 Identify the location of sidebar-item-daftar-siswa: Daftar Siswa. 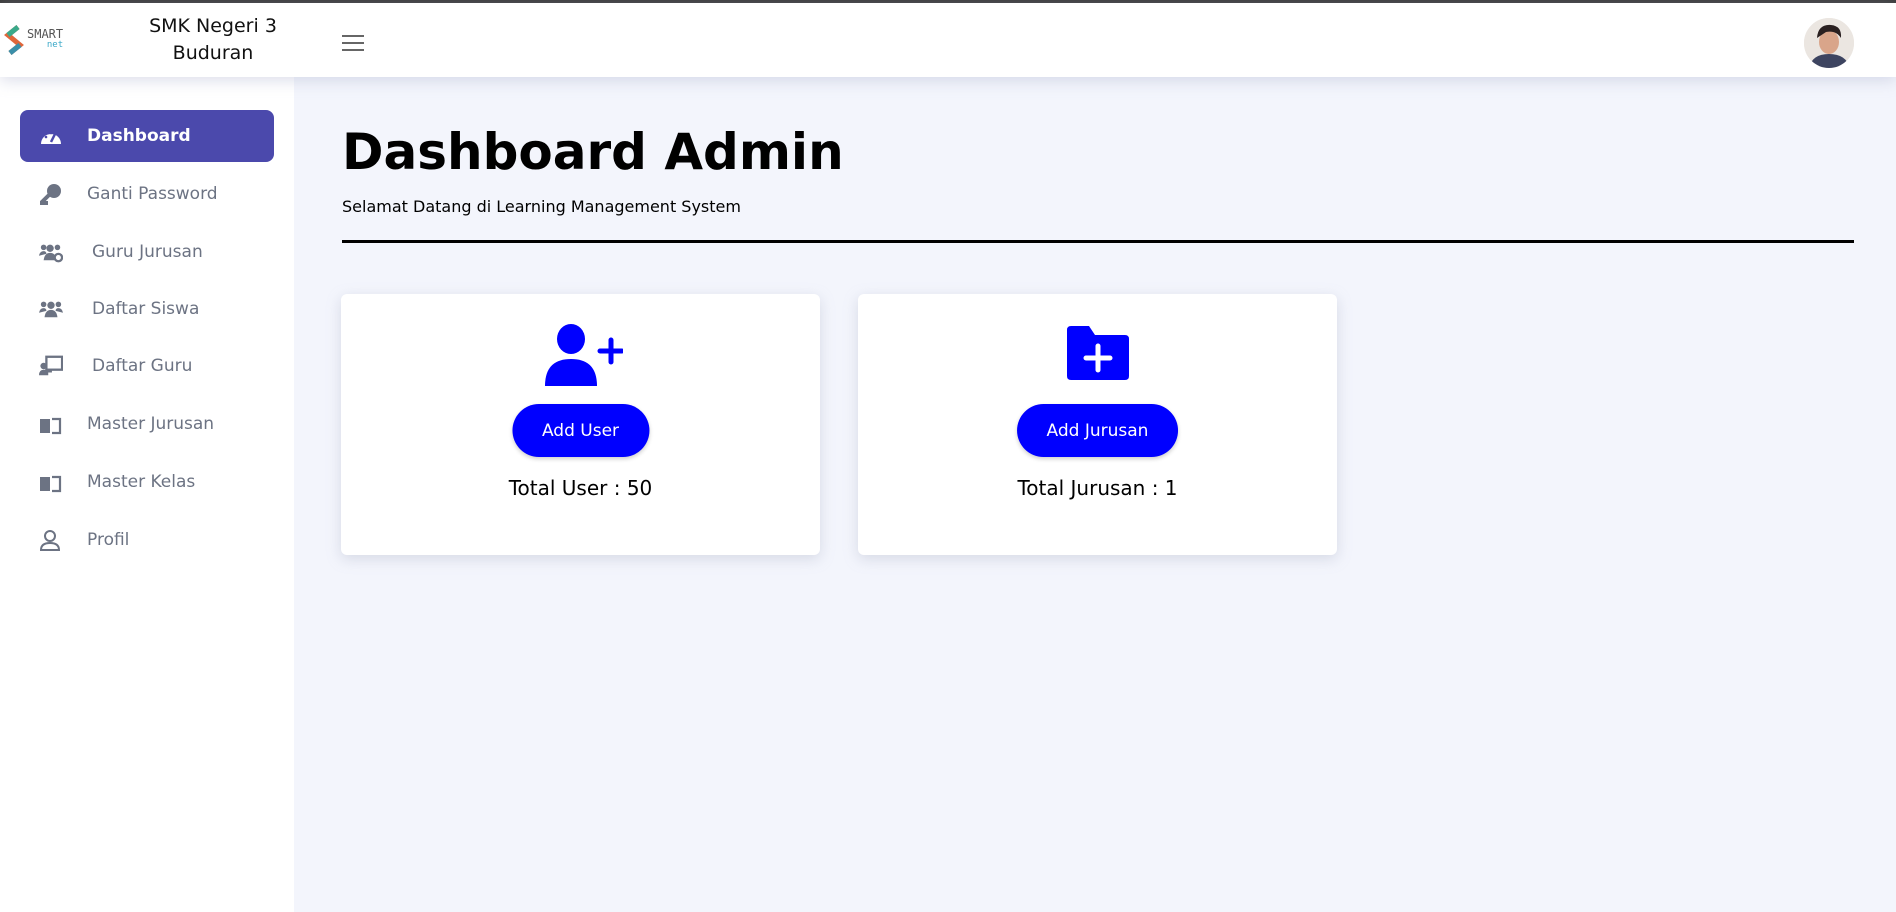
(147, 309).